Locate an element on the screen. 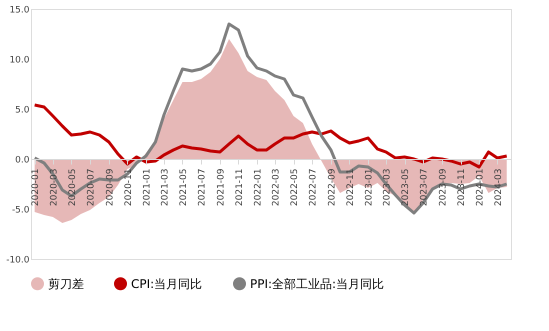 This screenshot has width=549, height=331. x-tick-label: 2023-07 is located at coordinates (425, 187).